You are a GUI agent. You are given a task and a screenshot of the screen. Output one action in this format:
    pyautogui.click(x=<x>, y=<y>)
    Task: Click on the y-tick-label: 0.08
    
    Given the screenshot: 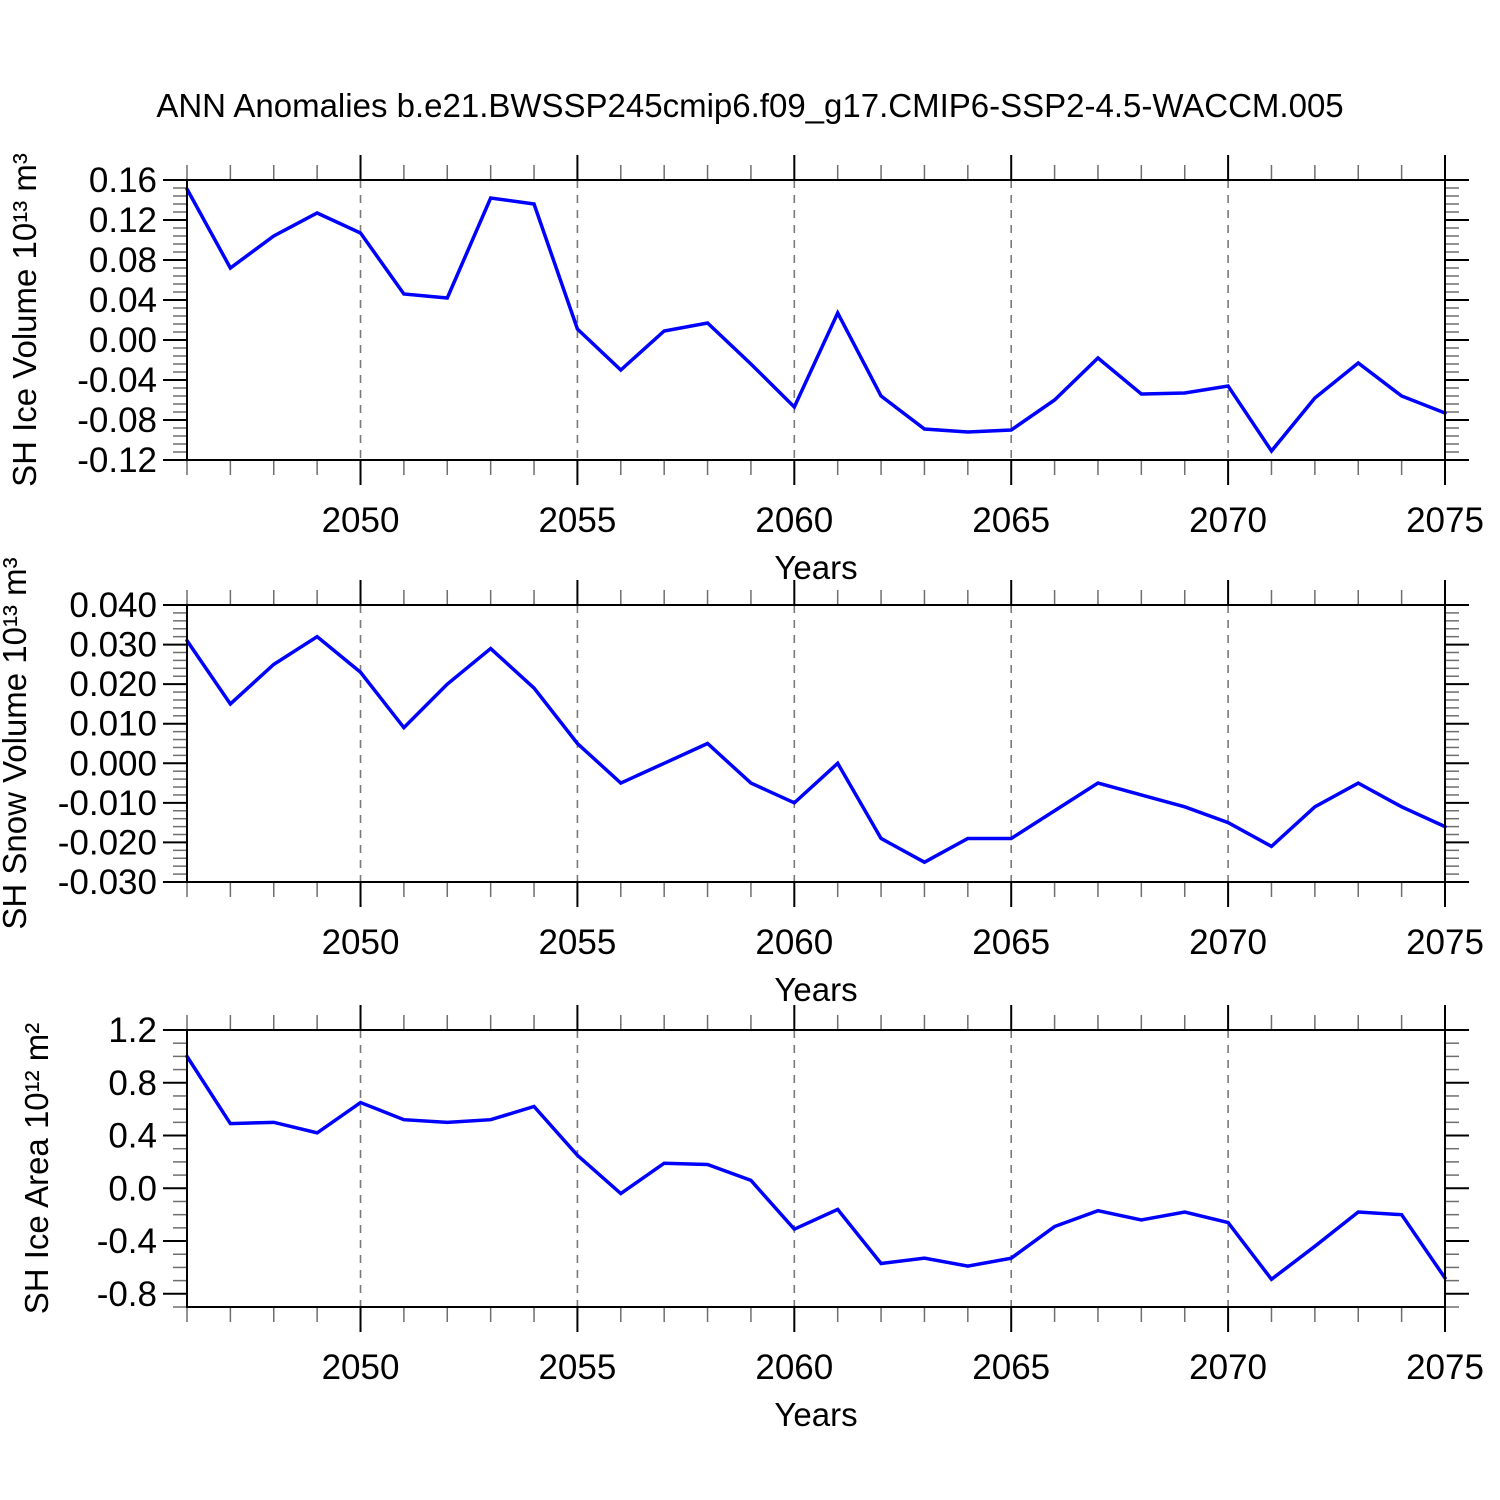 What is the action you would take?
    pyautogui.click(x=123, y=260)
    